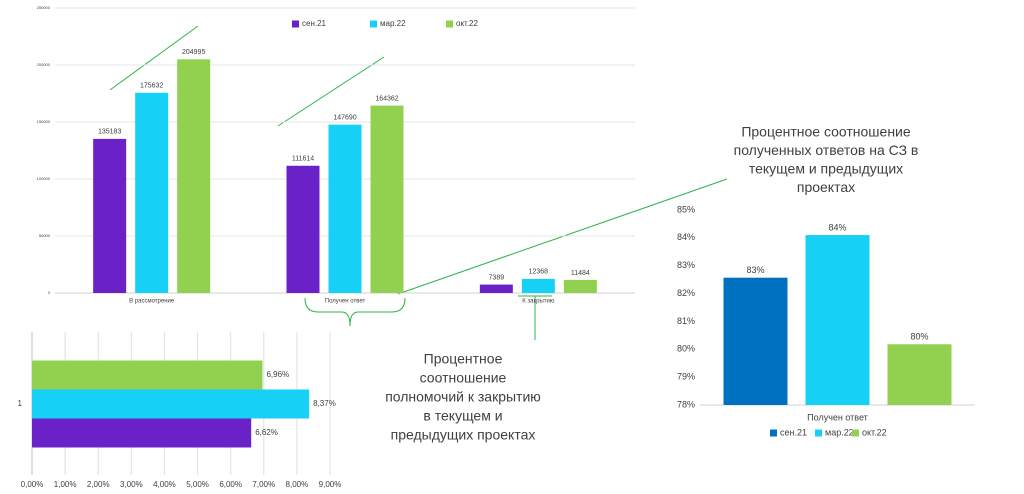  Describe the element at coordinates (580, 273) in the screenshot. I see `value-label: 11484` at that location.